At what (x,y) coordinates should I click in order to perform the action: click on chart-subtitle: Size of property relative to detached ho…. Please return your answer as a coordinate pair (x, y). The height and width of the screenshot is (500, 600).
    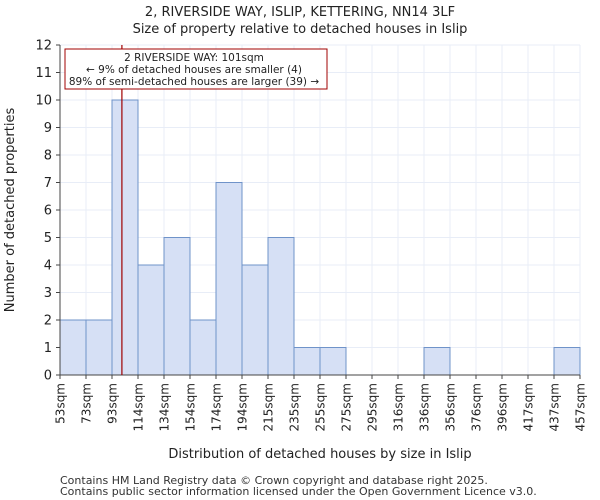
    Looking at the image, I should click on (300, 29).